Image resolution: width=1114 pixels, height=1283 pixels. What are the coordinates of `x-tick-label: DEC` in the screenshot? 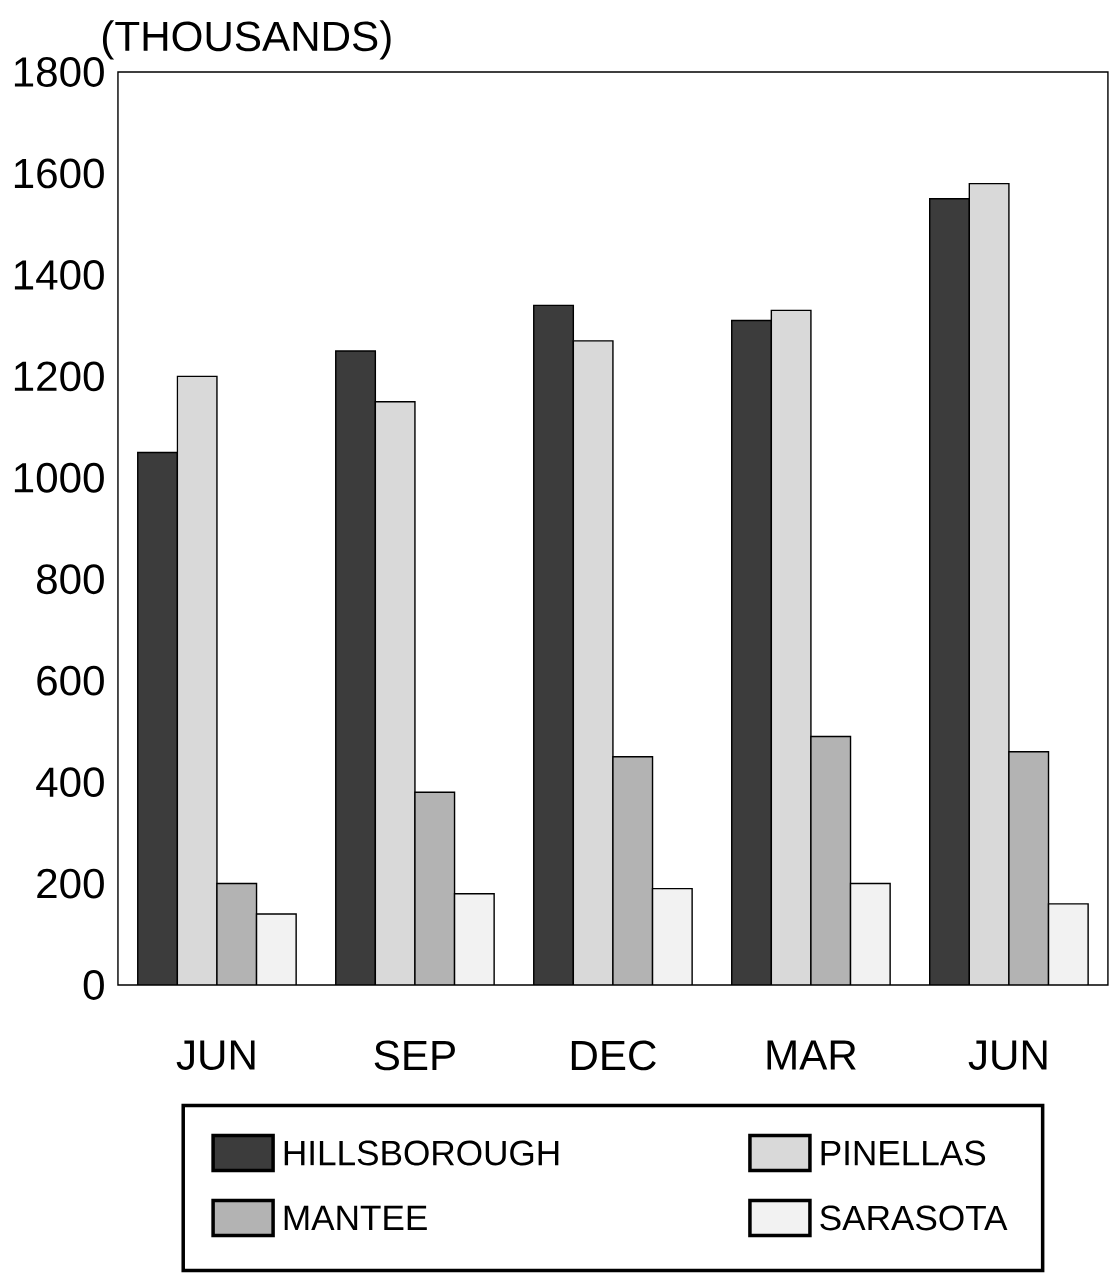 It's located at (613, 1055).